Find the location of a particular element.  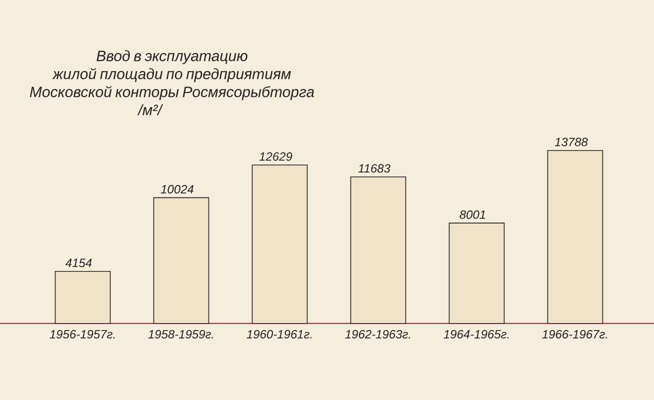

x-tick-label: 1964-1965г. is located at coordinates (476, 334).